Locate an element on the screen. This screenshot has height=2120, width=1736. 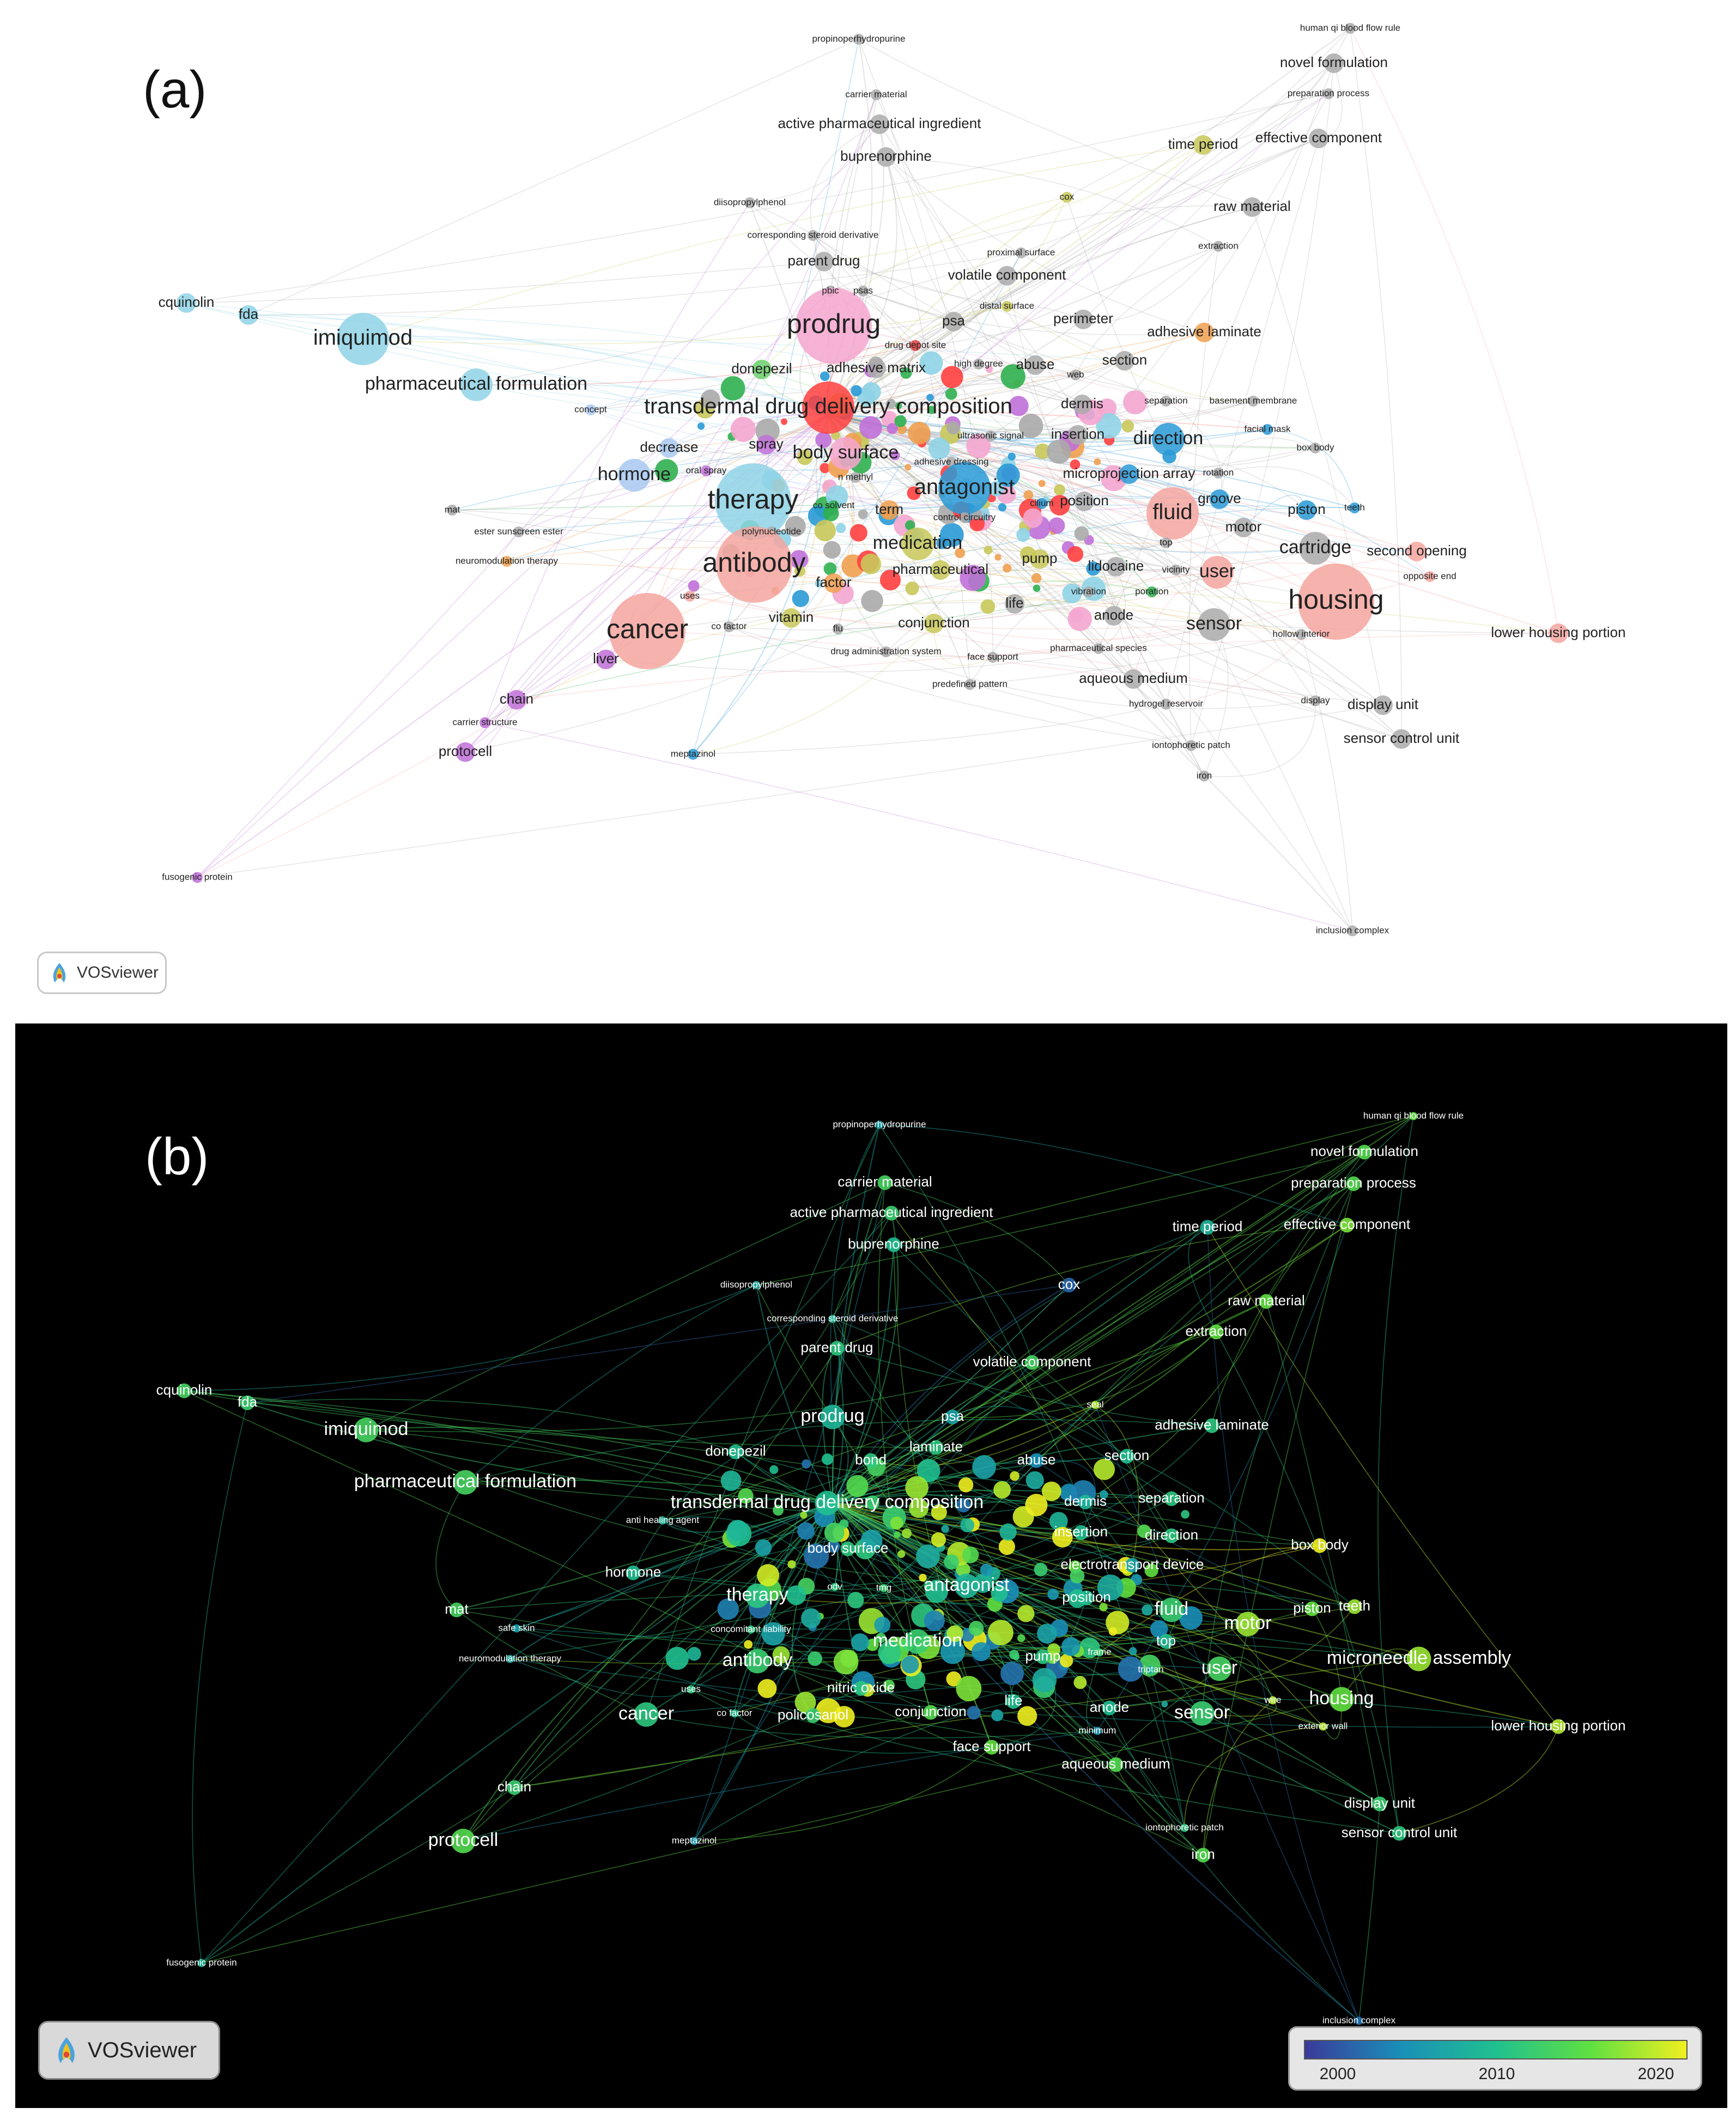
node-donepezil is located at coordinates (762, 369).